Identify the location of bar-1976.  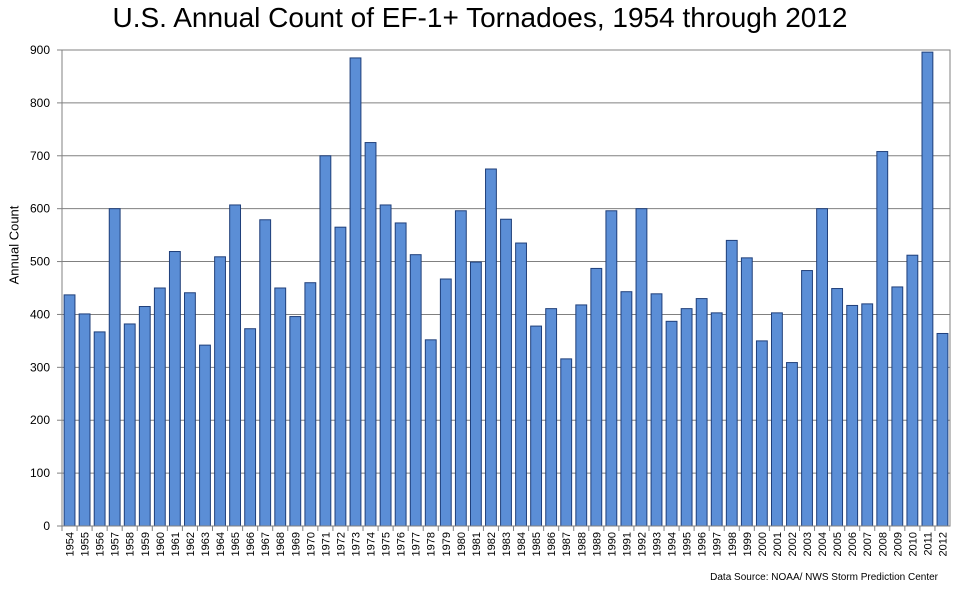
(400, 374).